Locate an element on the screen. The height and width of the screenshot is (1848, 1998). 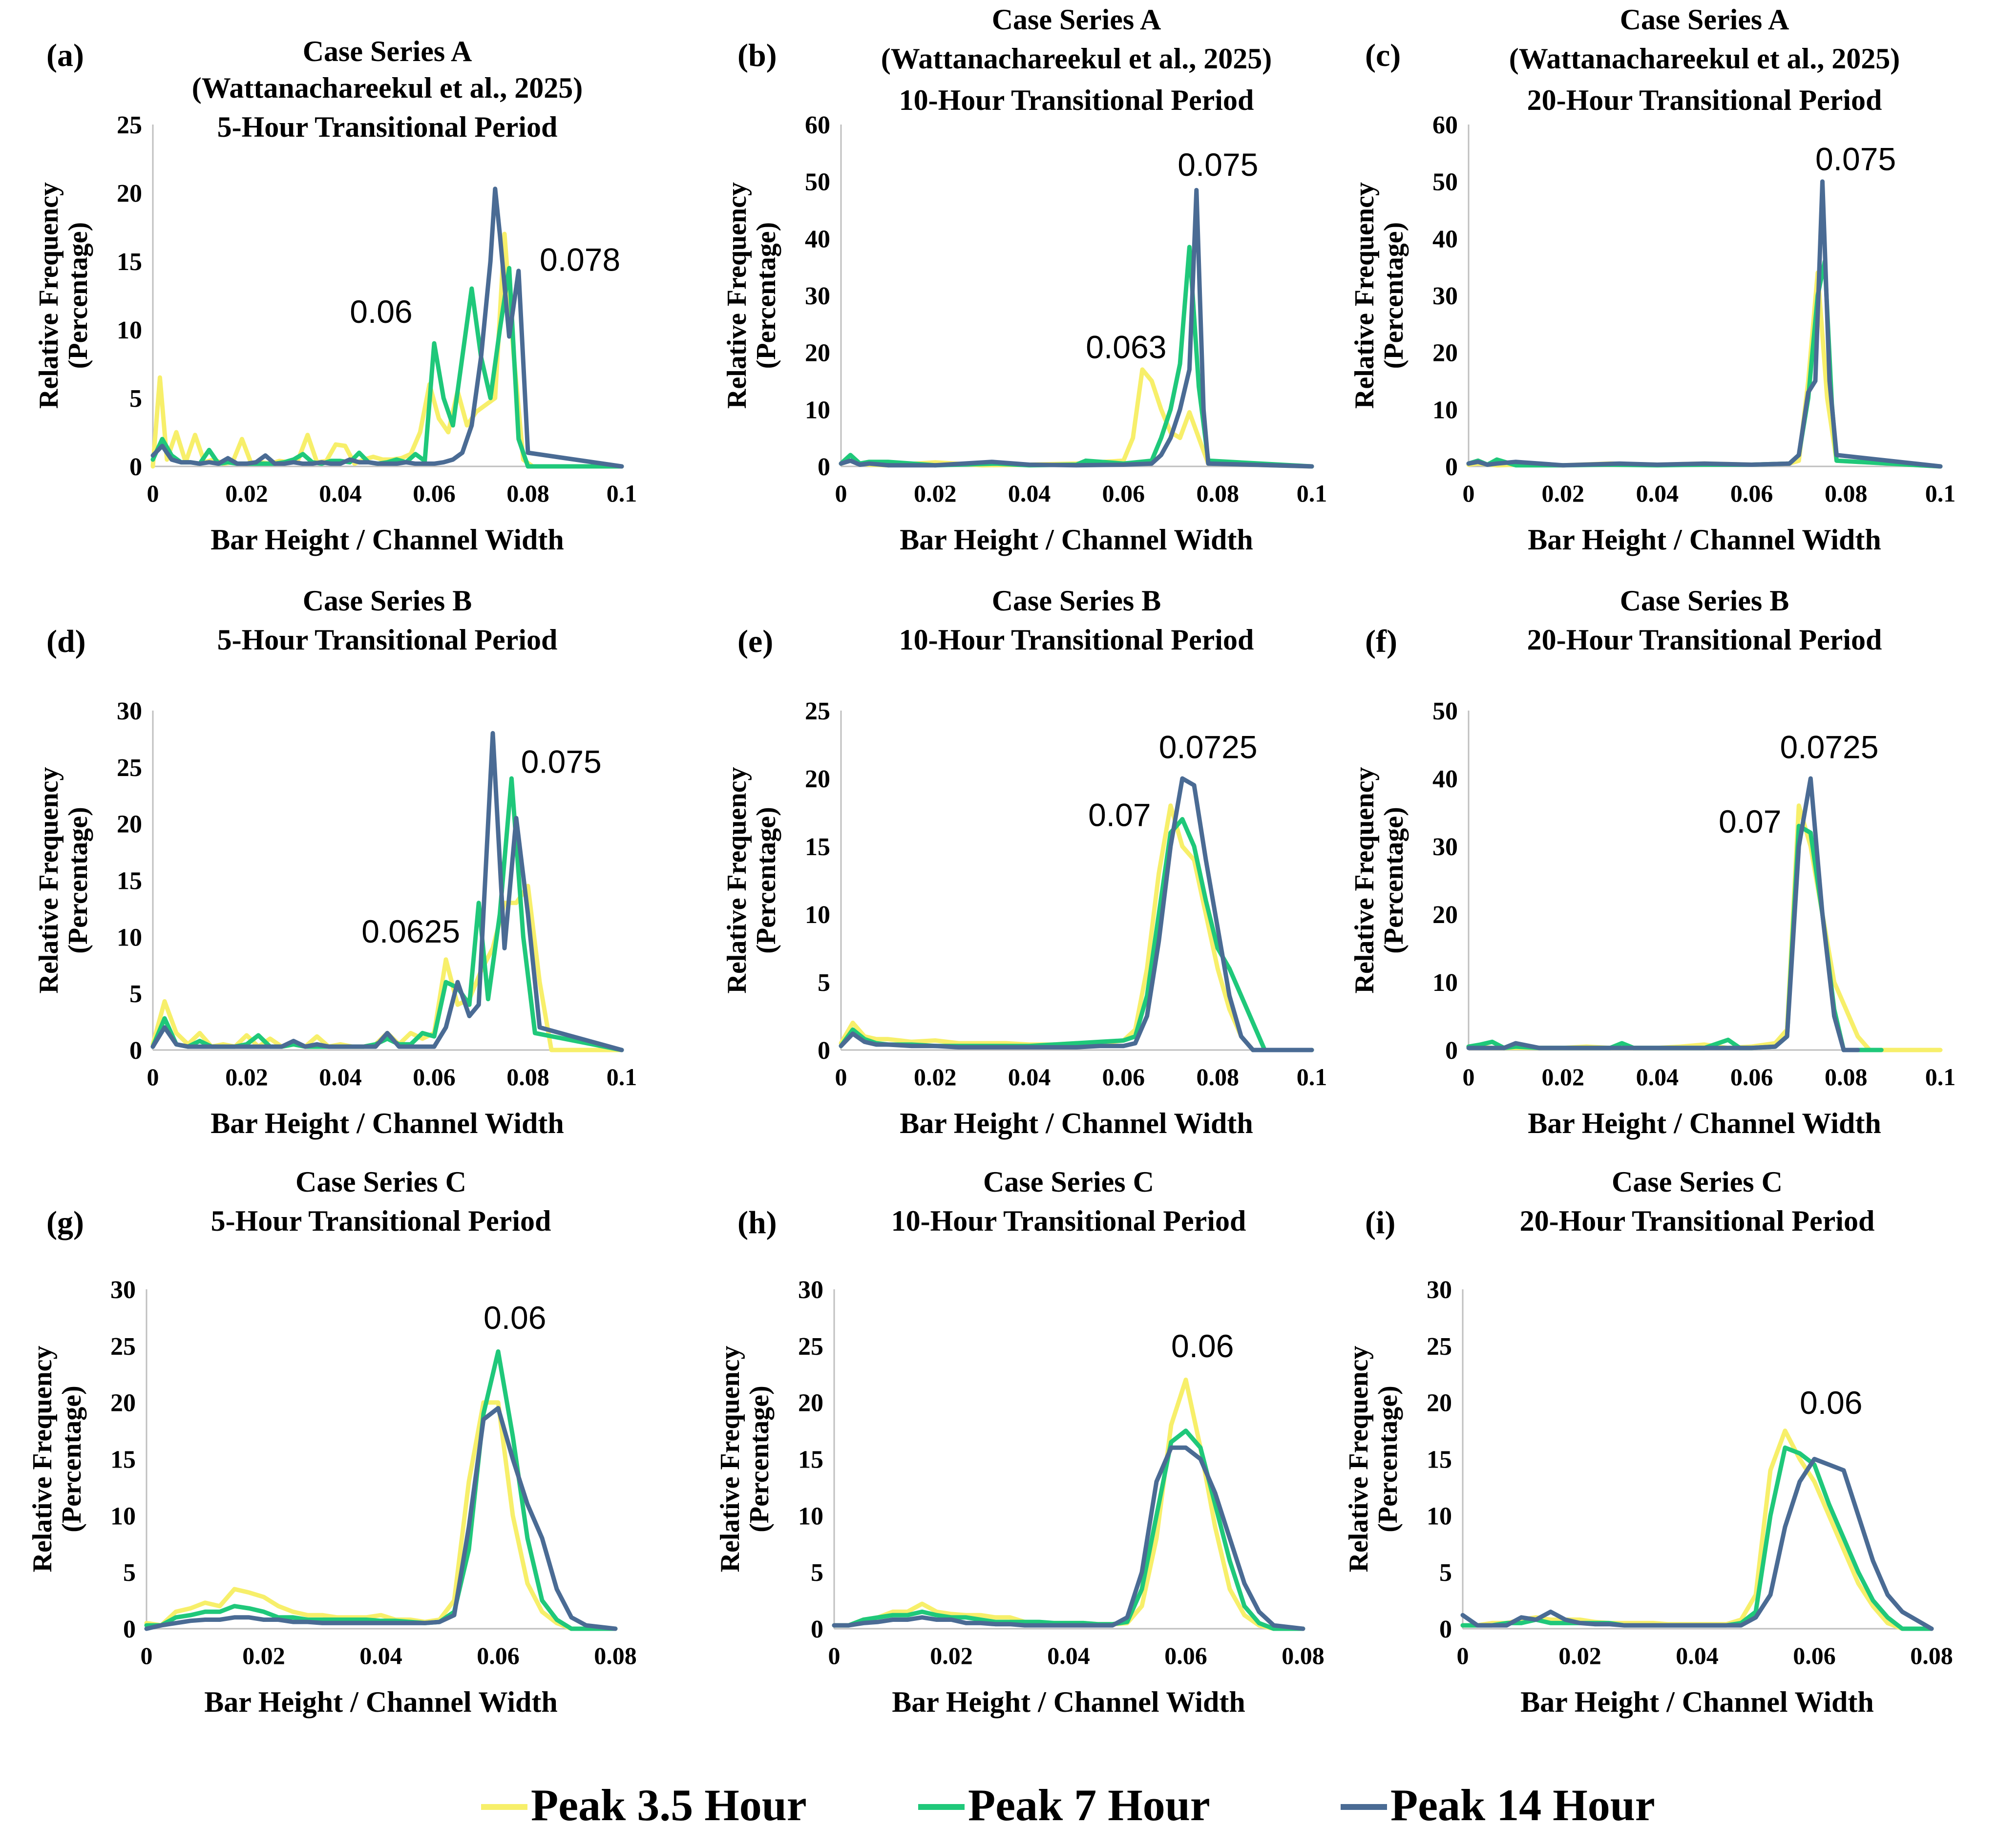
y-tick-label: 0 is located at coordinates (1451, 1051).